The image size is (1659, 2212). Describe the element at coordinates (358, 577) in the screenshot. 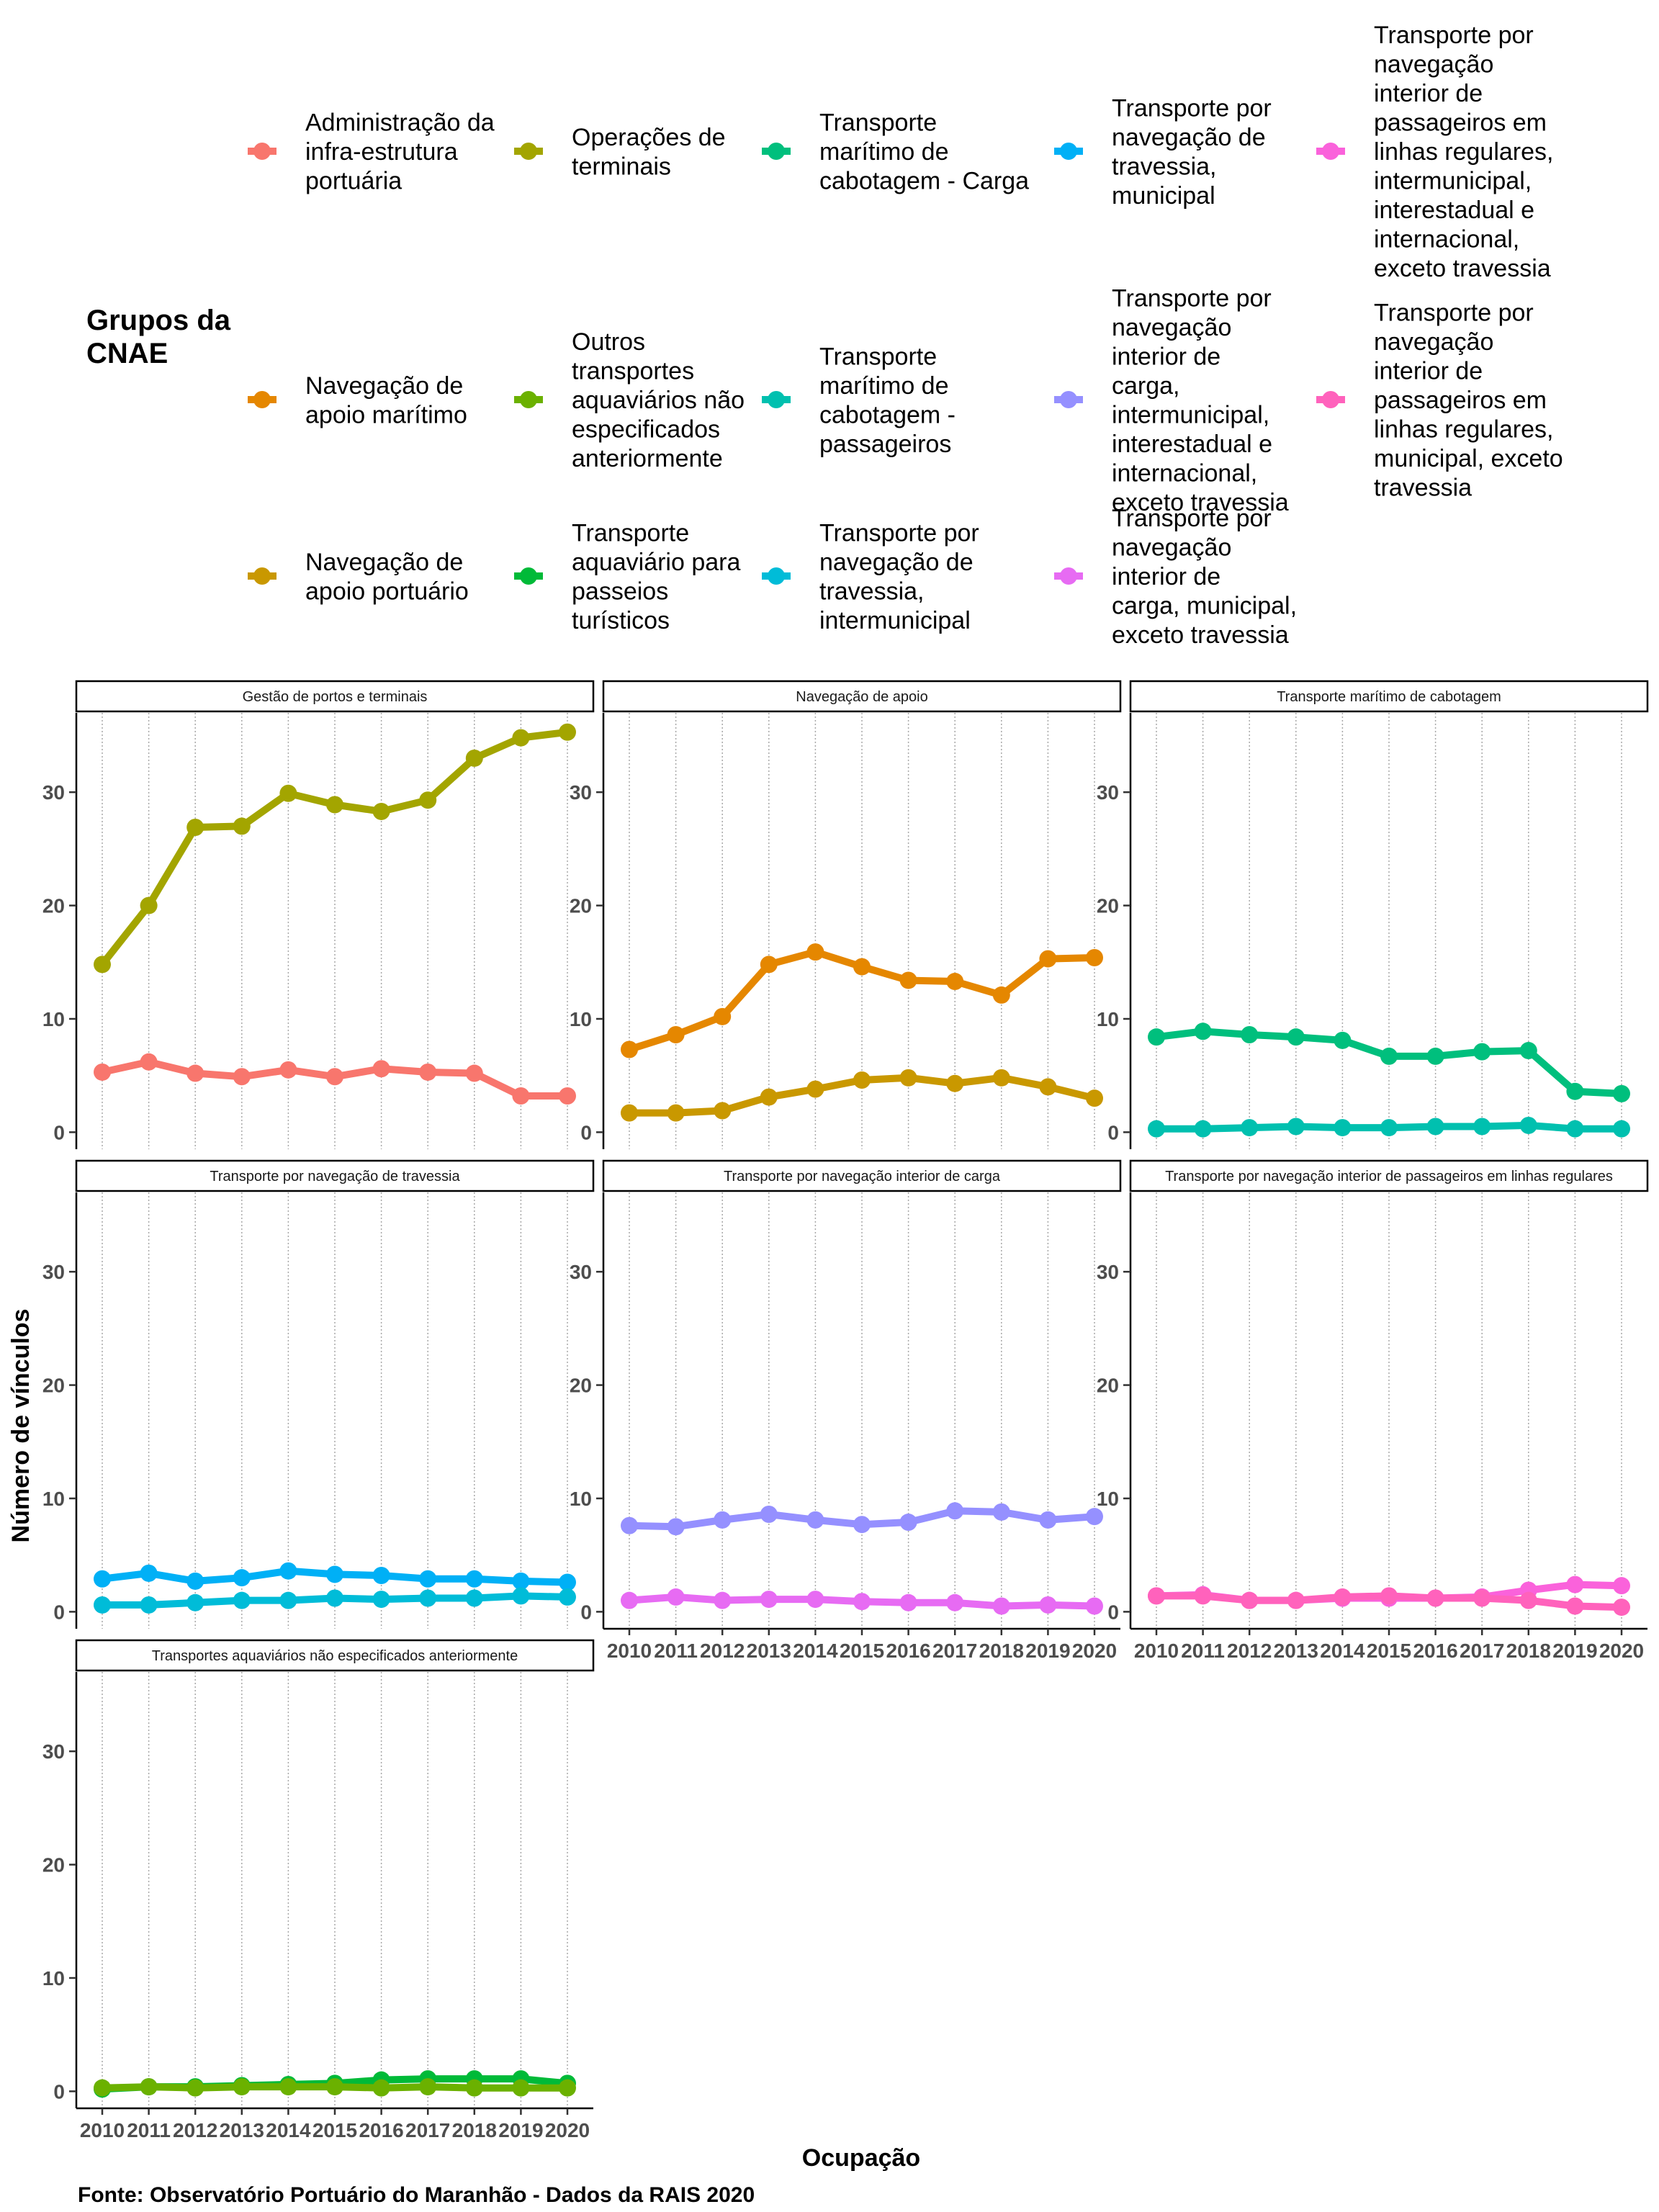

I see `legend-item-3: Navegação de apoio portuário` at that location.